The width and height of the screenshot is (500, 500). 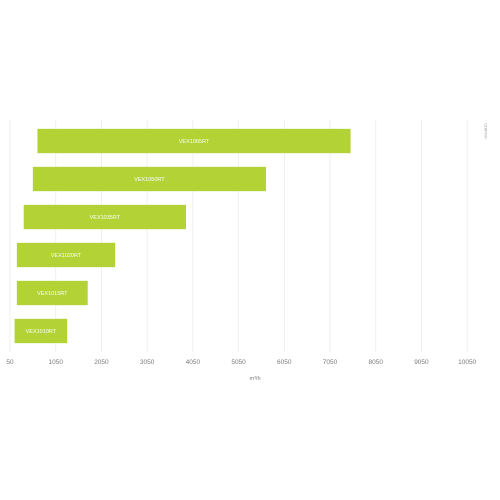 What do you see at coordinates (193, 362) in the screenshot?
I see `x-tick-label: 4050` at bounding box center [193, 362].